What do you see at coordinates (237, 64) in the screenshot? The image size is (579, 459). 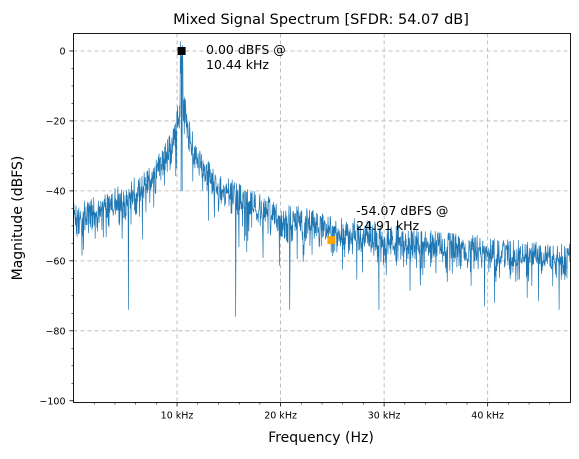 I see `annotation-line2: 10.44 kHz` at bounding box center [237, 64].